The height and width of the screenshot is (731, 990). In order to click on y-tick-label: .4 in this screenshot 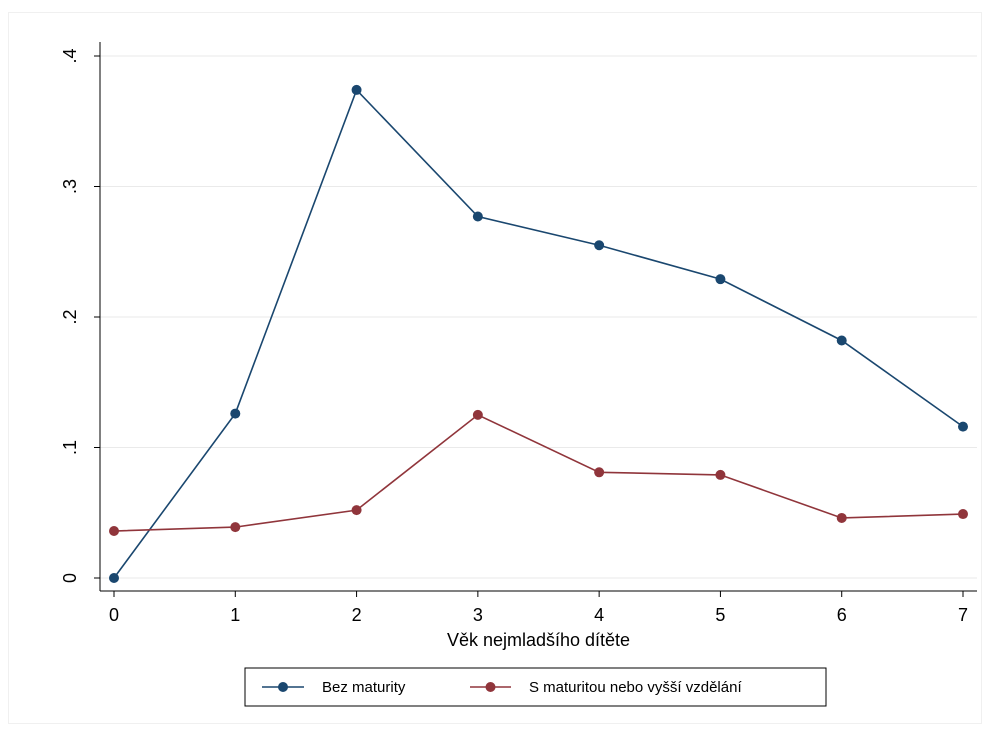, I will do `click(70, 55)`.